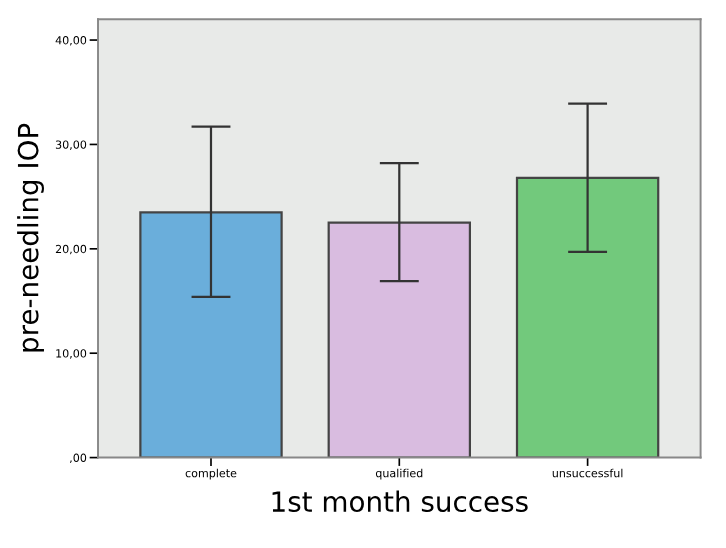 This screenshot has width=726, height=548. Describe the element at coordinates (400, 501) in the screenshot. I see `x-axis-title: 1st month success` at that location.